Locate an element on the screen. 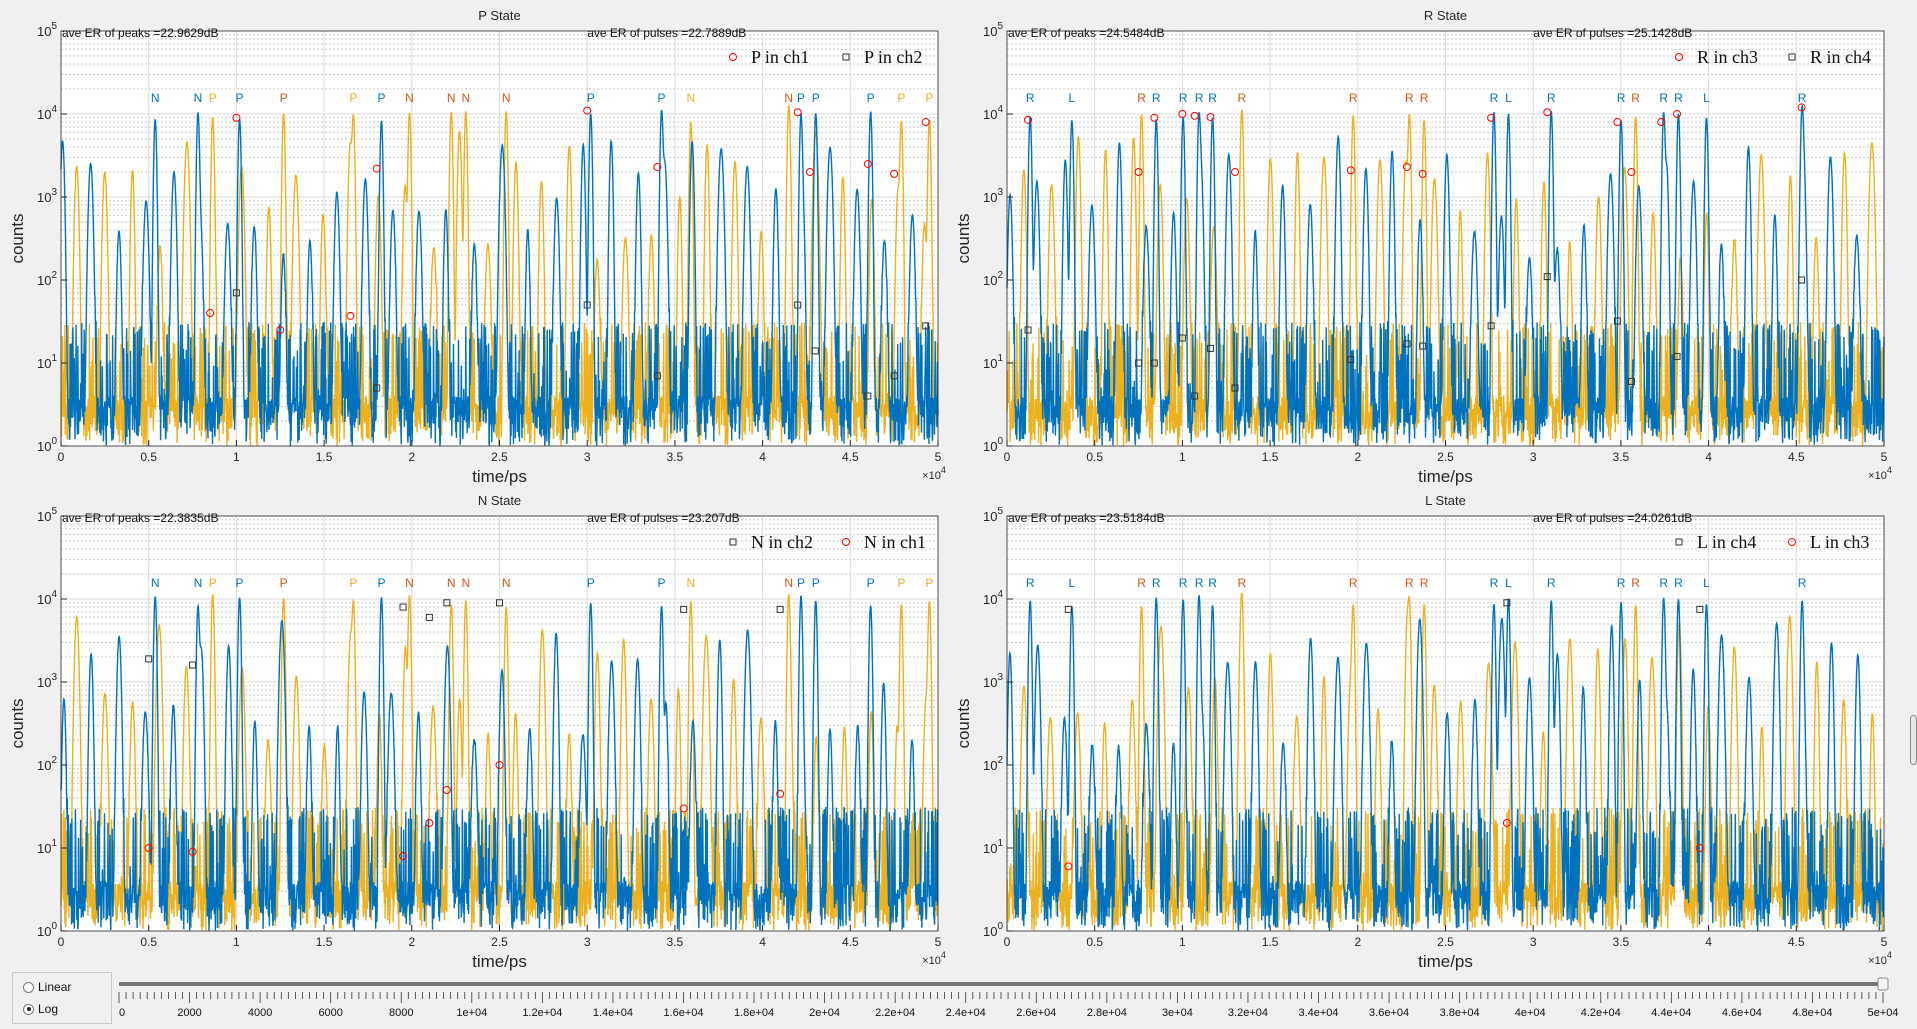 Image resolution: width=1917 pixels, height=1029 pixels. trace-blue-channel is located at coordinates (499, 763).